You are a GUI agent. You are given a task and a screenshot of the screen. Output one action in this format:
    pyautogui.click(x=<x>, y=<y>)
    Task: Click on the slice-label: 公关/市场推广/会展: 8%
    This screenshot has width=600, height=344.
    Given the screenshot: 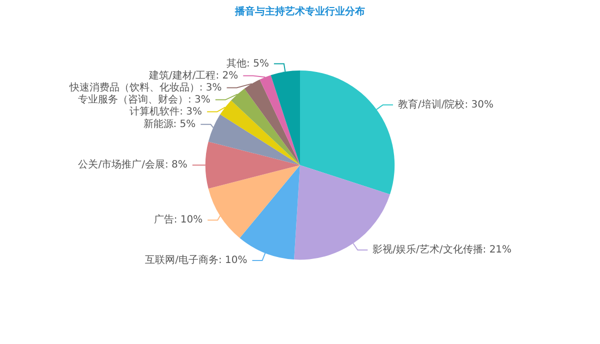 What is the action you would take?
    pyautogui.click(x=133, y=164)
    